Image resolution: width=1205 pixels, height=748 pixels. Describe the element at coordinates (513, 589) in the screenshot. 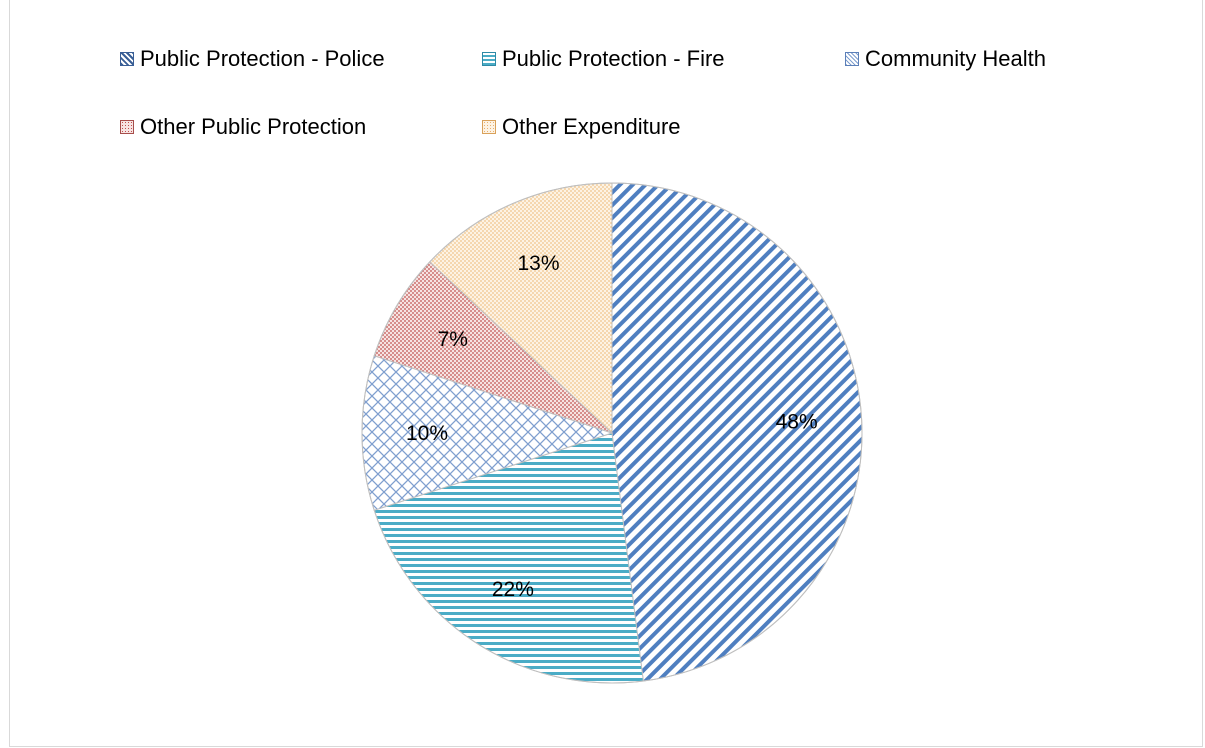

I see `data-label-fire: 22%` at that location.